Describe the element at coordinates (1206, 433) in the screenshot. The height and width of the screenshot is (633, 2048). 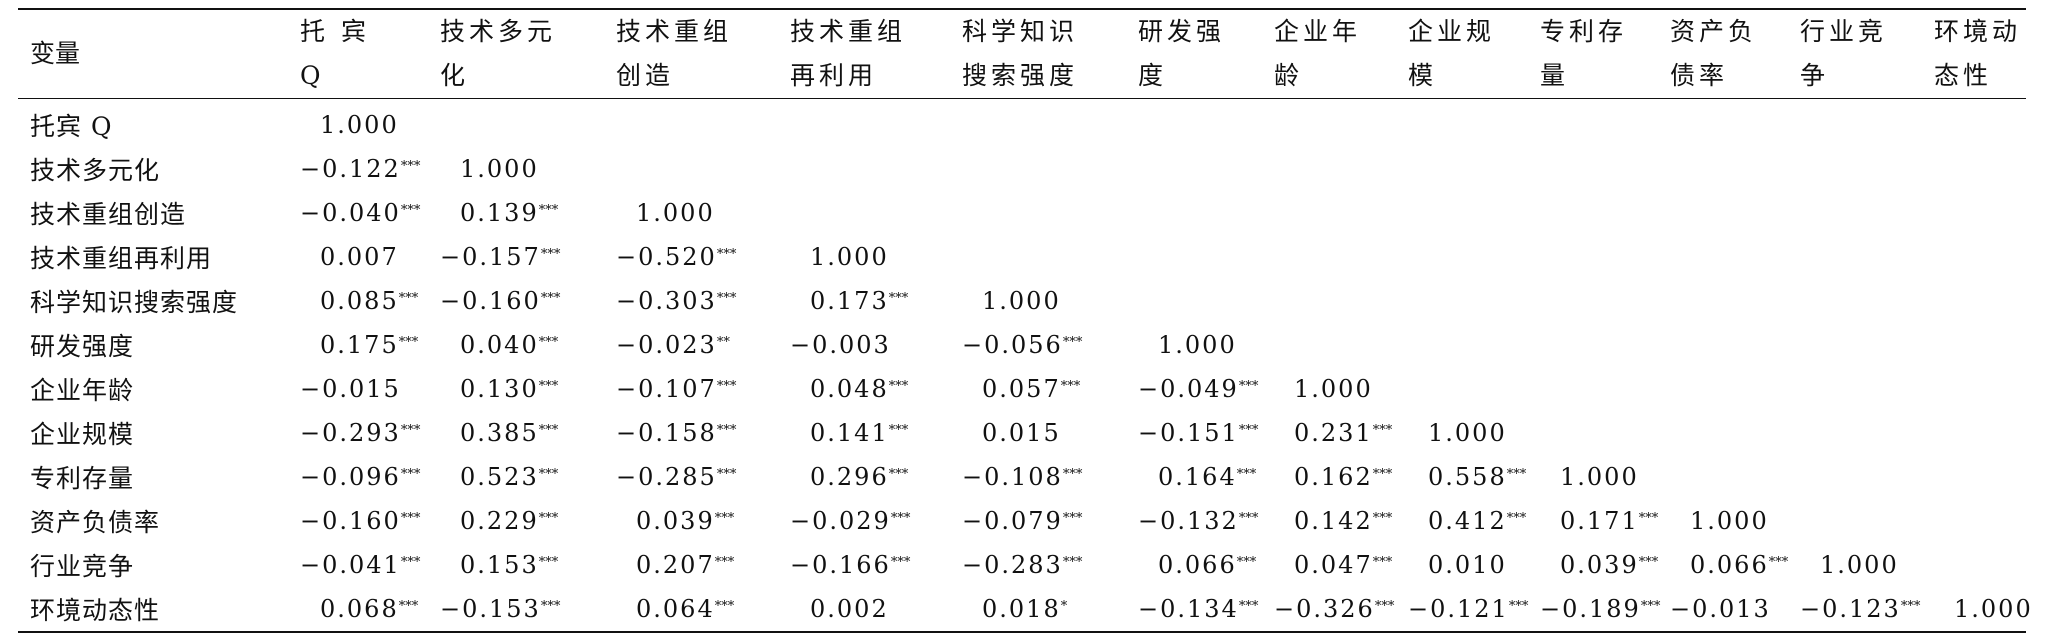
I see `correlation-cell: −0.151***` at that location.